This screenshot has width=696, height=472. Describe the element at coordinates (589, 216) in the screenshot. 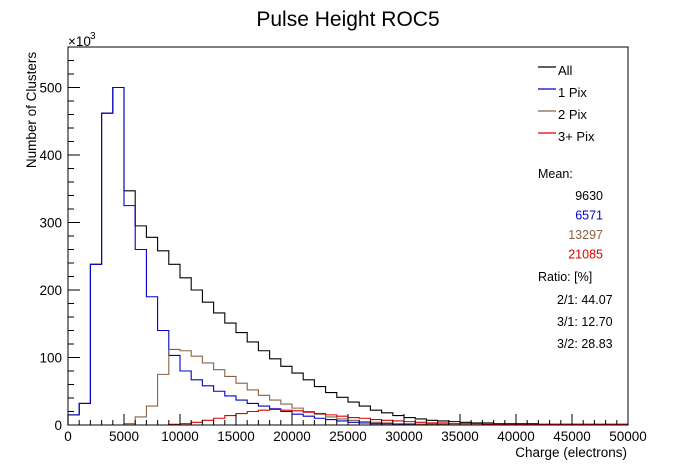

I see `mean-value: 6571` at that location.